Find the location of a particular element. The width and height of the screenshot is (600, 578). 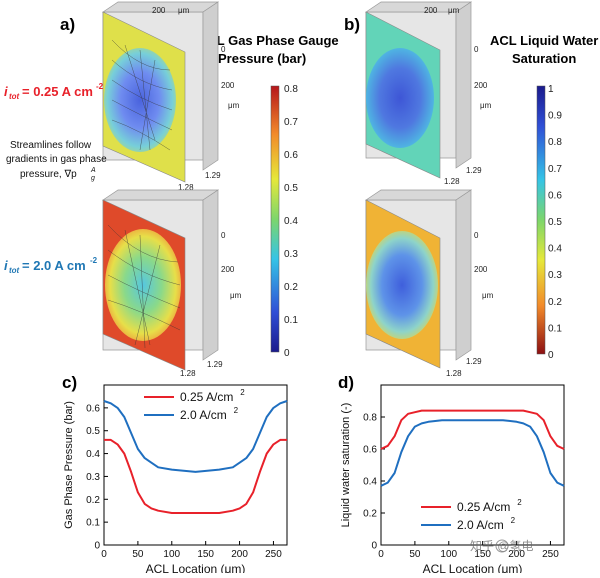

itot-sub-high: tot is located at coordinates (14, 270).